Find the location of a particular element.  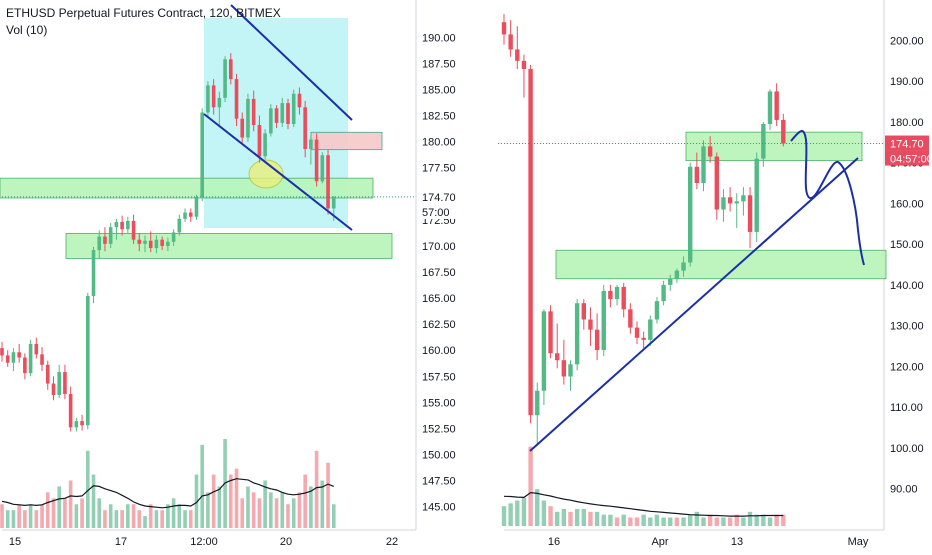

left-x-tick-label: 12:00 is located at coordinates (204, 542).